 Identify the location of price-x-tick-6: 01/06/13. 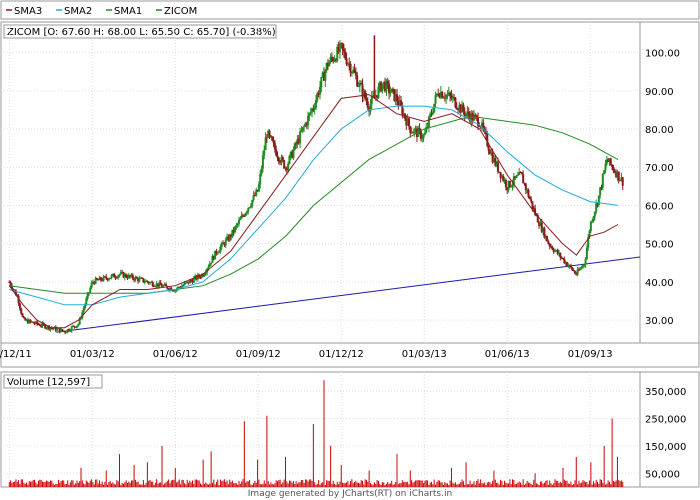
(507, 354).